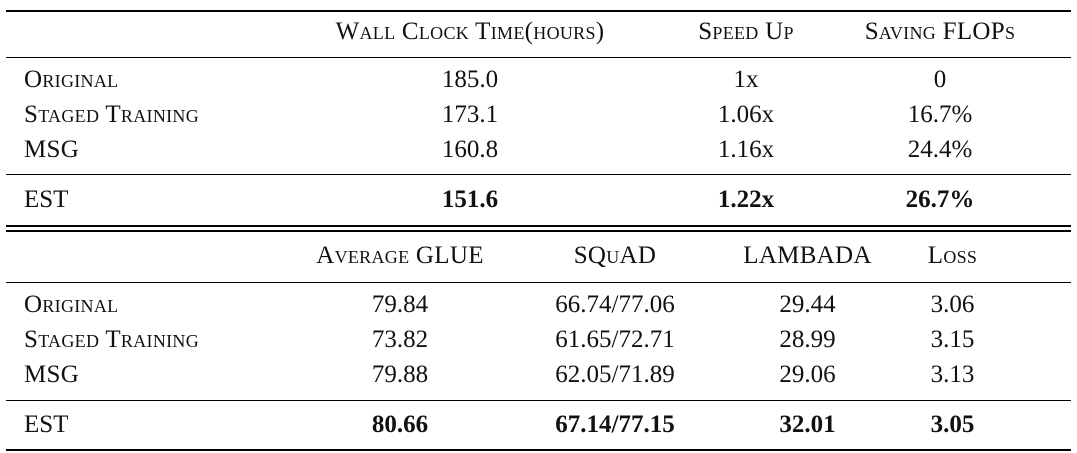 The height and width of the screenshot is (453, 1077). Describe the element at coordinates (615, 255) in the screenshot. I see `table2-col-header: SQuAD` at that location.